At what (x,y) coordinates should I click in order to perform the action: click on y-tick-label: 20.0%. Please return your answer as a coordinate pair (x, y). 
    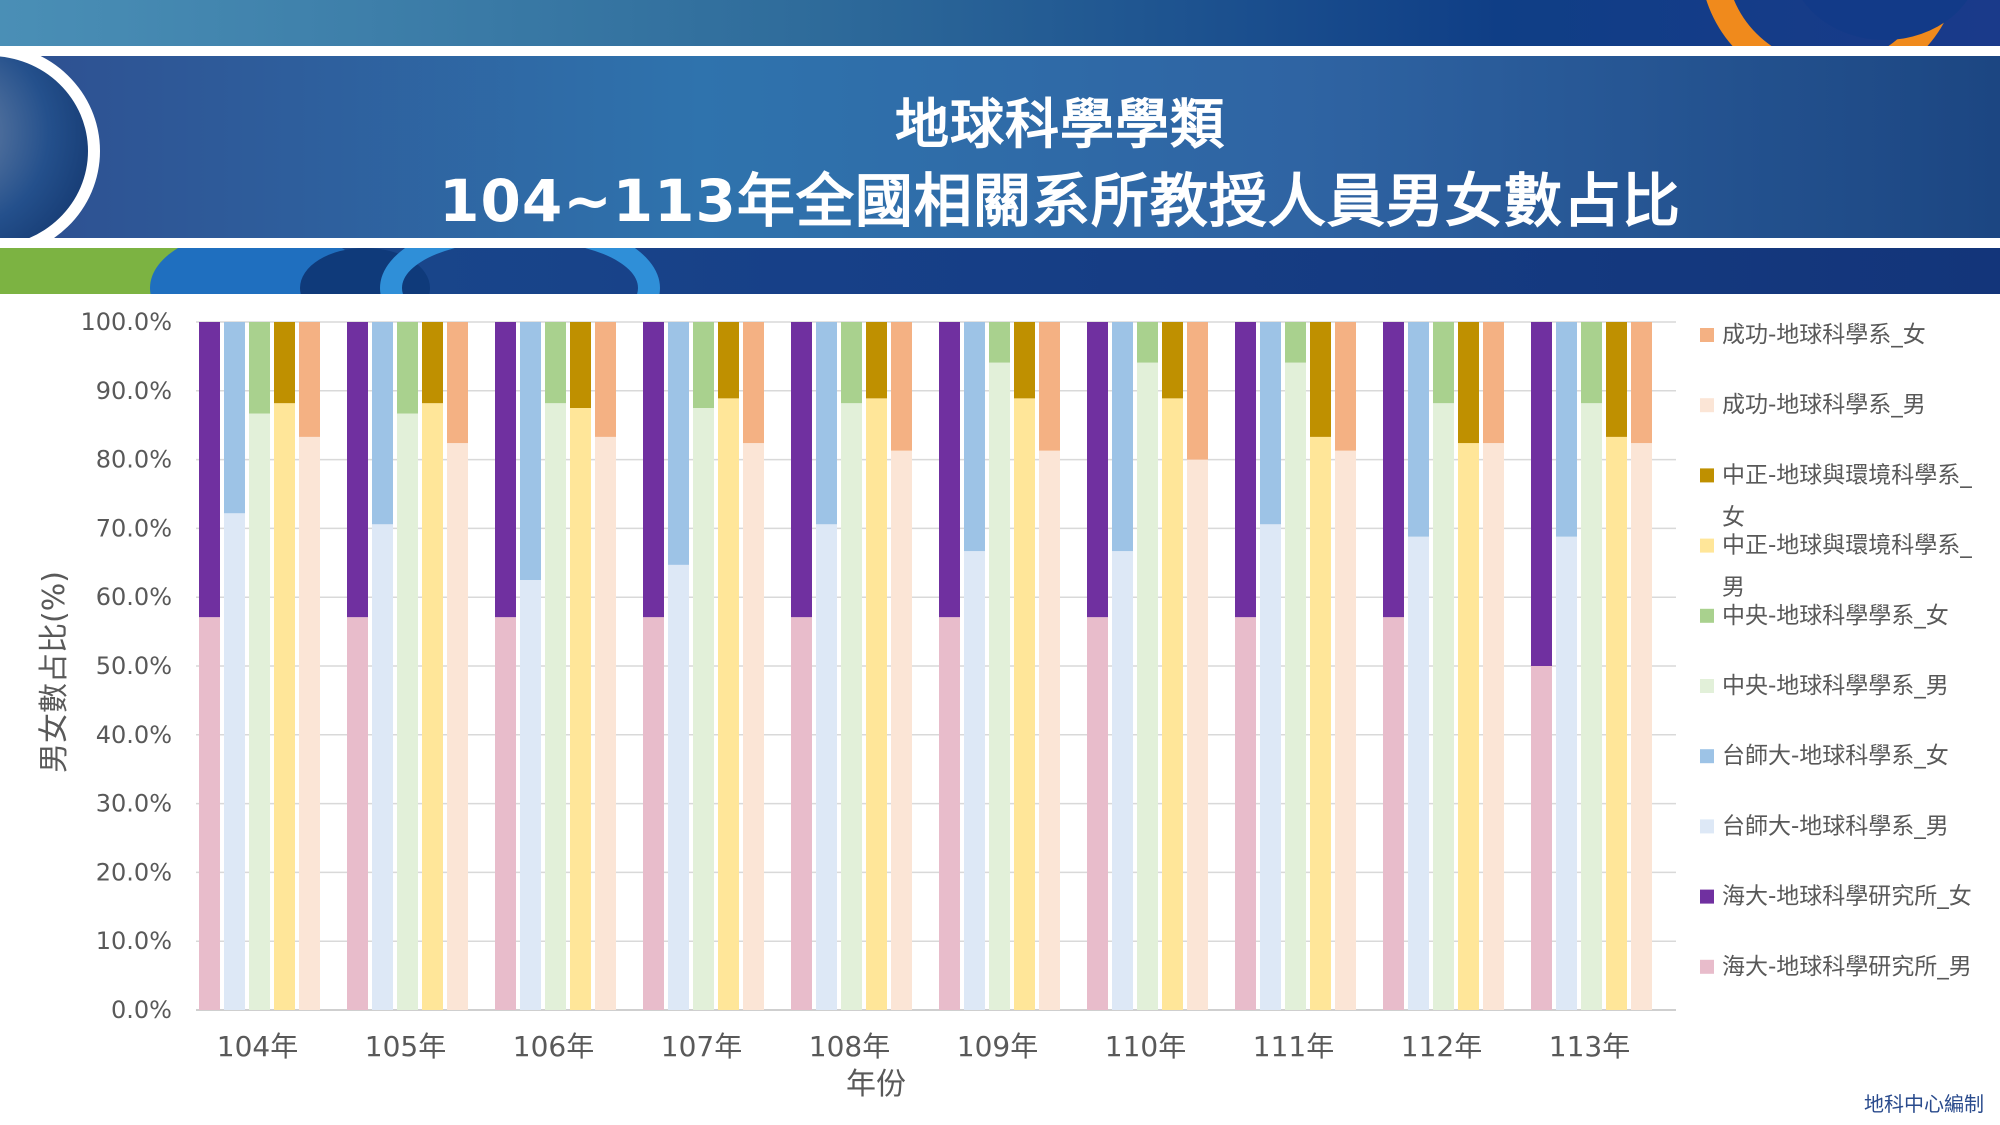
    Looking at the image, I should click on (134, 872).